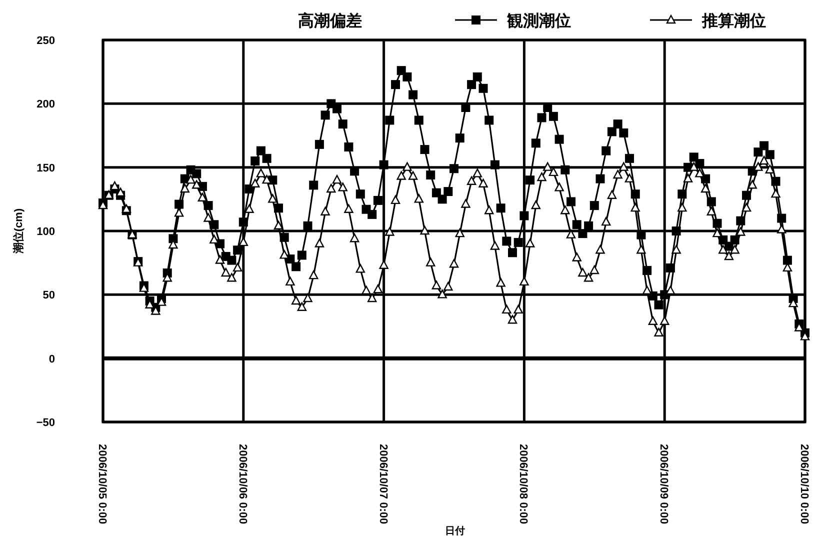 The width and height of the screenshot is (813, 556). Describe the element at coordinates (102, 484) in the screenshot. I see `x-tick-label: 2006/10/05 0:00` at that location.